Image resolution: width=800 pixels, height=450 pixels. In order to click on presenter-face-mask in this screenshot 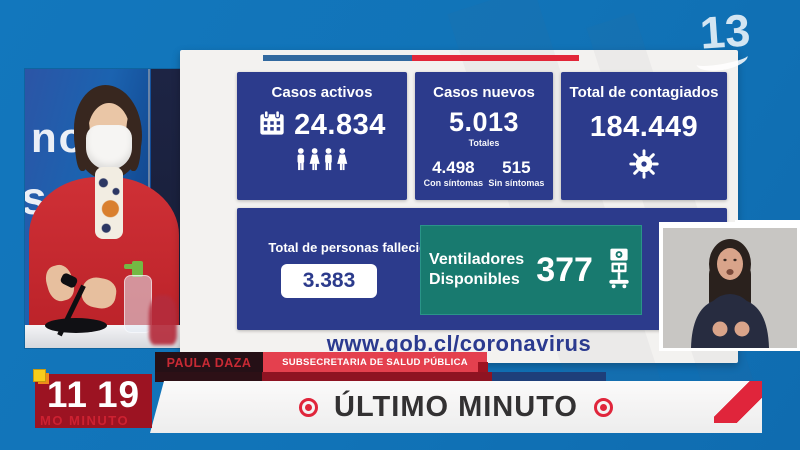, I will do `click(109, 147)`.